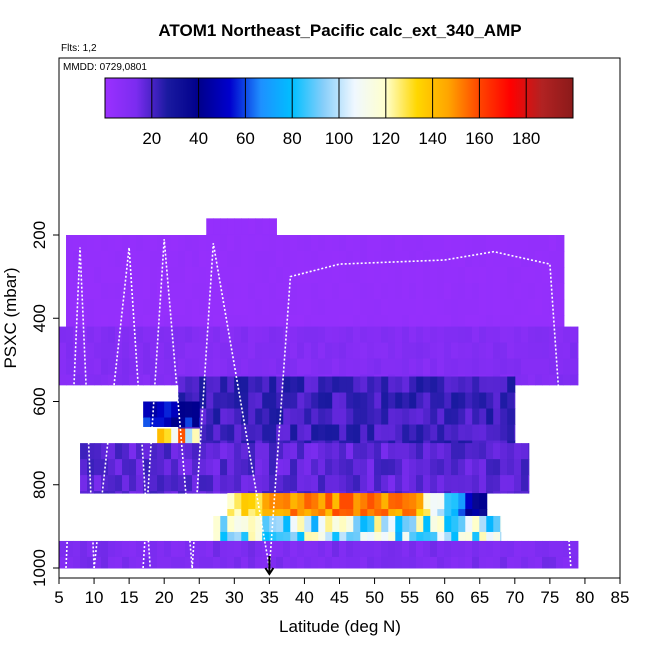  I want to click on colorbar-ticks: 20 40 60 80 100 120 140 160 180, so click(341, 113).